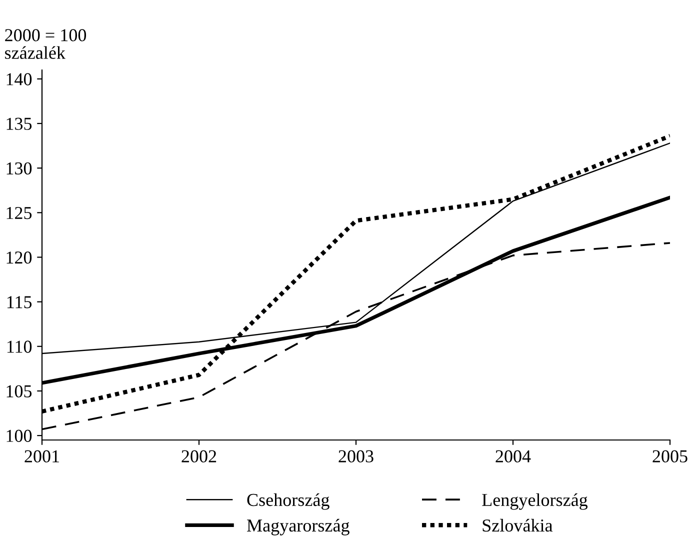  Describe the element at coordinates (670, 456) in the screenshot. I see `x-tick-label: 2005` at that location.